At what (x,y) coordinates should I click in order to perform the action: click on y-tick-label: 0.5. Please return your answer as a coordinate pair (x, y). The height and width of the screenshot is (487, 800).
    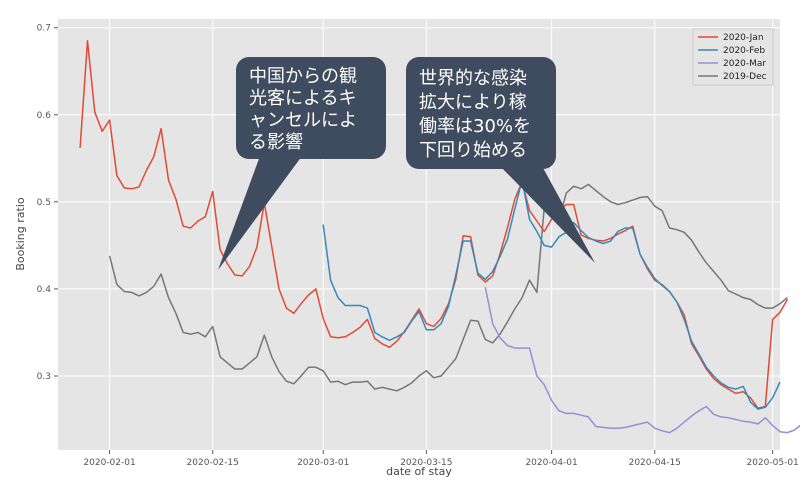
    Looking at the image, I should click on (44, 203).